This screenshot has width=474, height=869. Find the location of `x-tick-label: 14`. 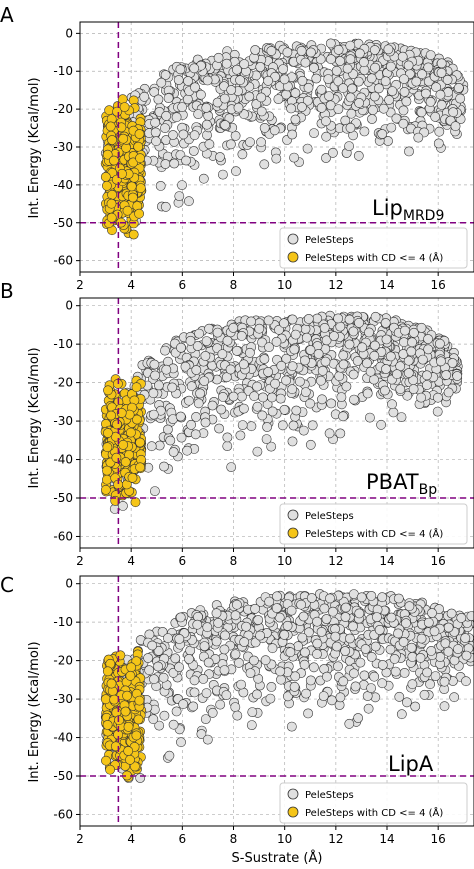

x-tick-label: 14 is located at coordinates (386, 839).